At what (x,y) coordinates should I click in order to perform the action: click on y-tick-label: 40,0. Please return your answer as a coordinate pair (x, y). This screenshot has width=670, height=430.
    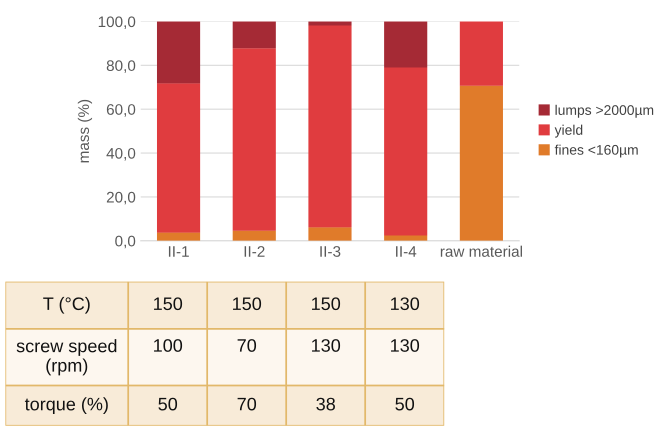
    Looking at the image, I should click on (121, 154).